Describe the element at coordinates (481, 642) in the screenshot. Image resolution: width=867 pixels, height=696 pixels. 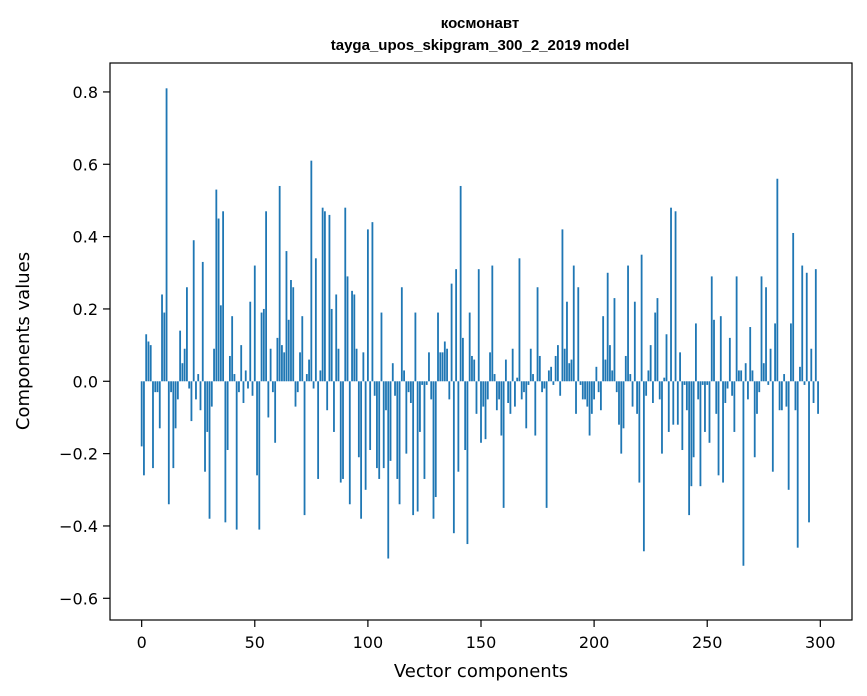
I see `x-tick-label: 150` at that location.